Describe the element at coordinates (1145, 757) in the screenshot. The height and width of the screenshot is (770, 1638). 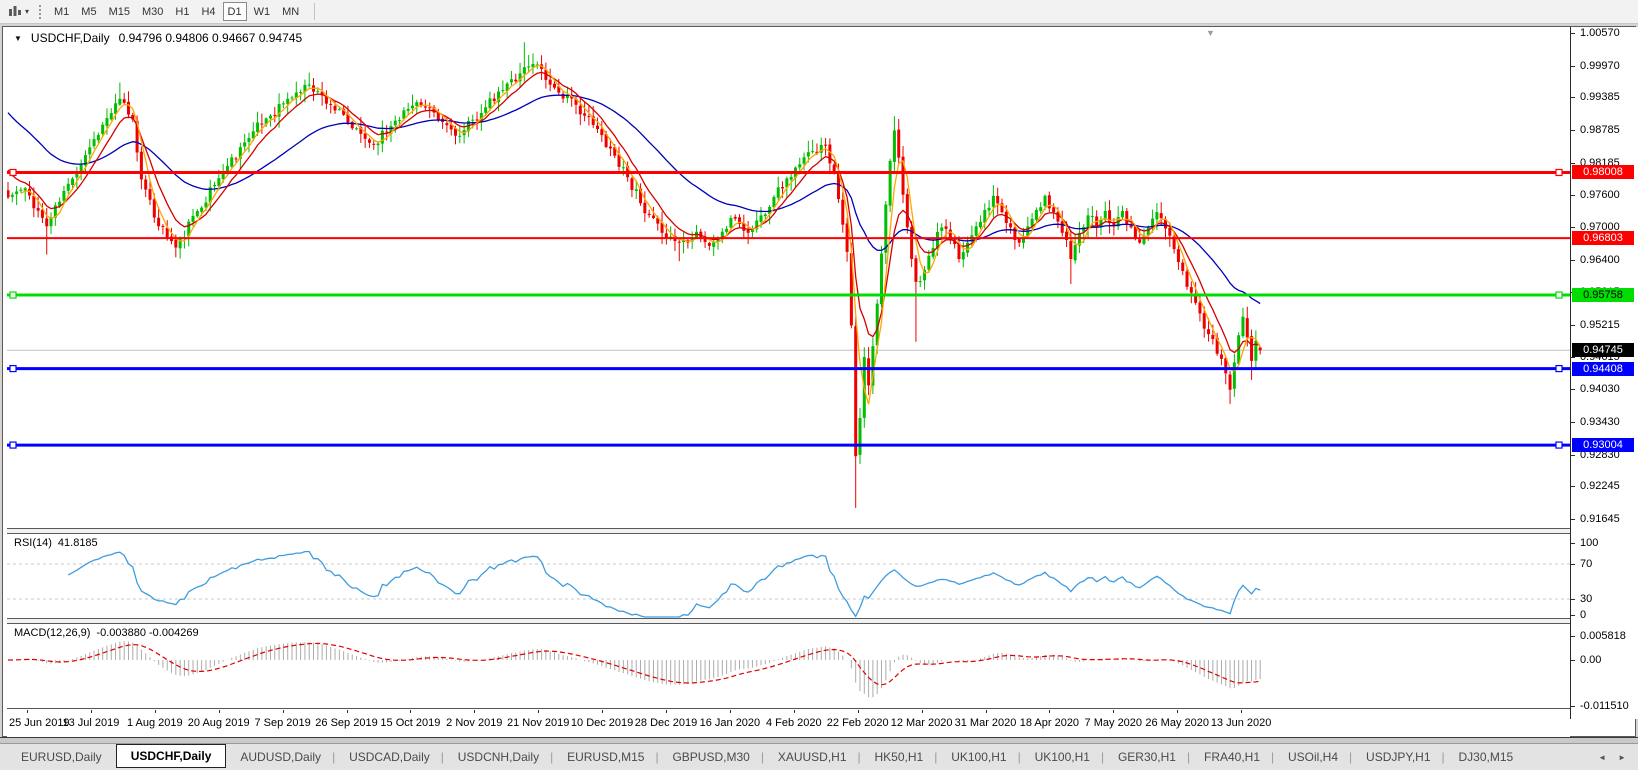
I see `chart-tab: GER30,H1` at that location.